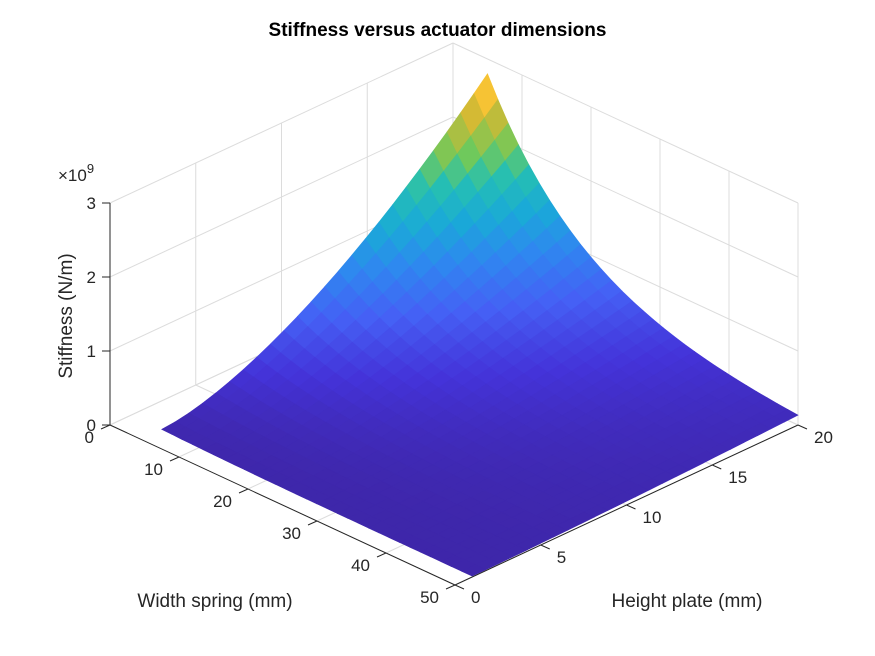  Describe the element at coordinates (222, 501) in the screenshot. I see `x-tick-label: 20` at that location.